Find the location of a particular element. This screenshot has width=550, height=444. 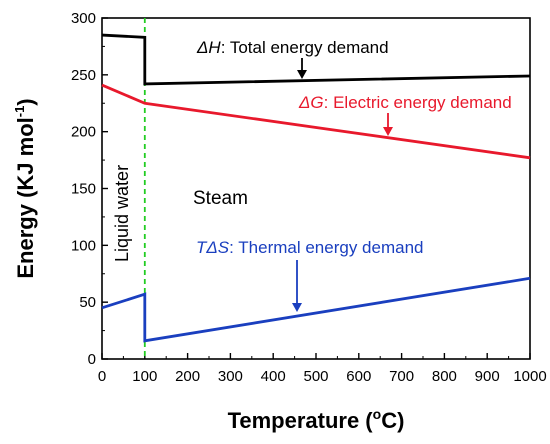

y-axis-title: Energy (KJ mol-1) is located at coordinates (25, 188).